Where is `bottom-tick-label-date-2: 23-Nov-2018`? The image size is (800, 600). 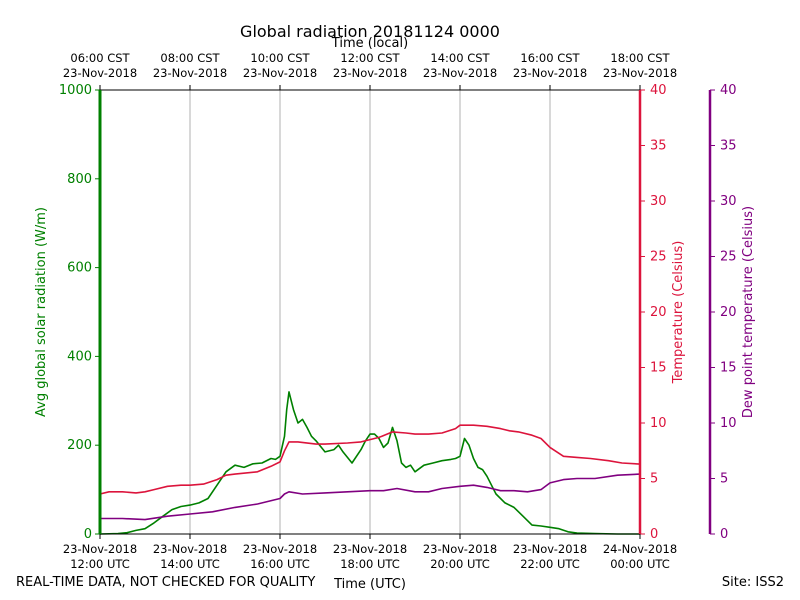
bottom-tick-label-date-2: 23-Nov-2018 is located at coordinates (280, 549).